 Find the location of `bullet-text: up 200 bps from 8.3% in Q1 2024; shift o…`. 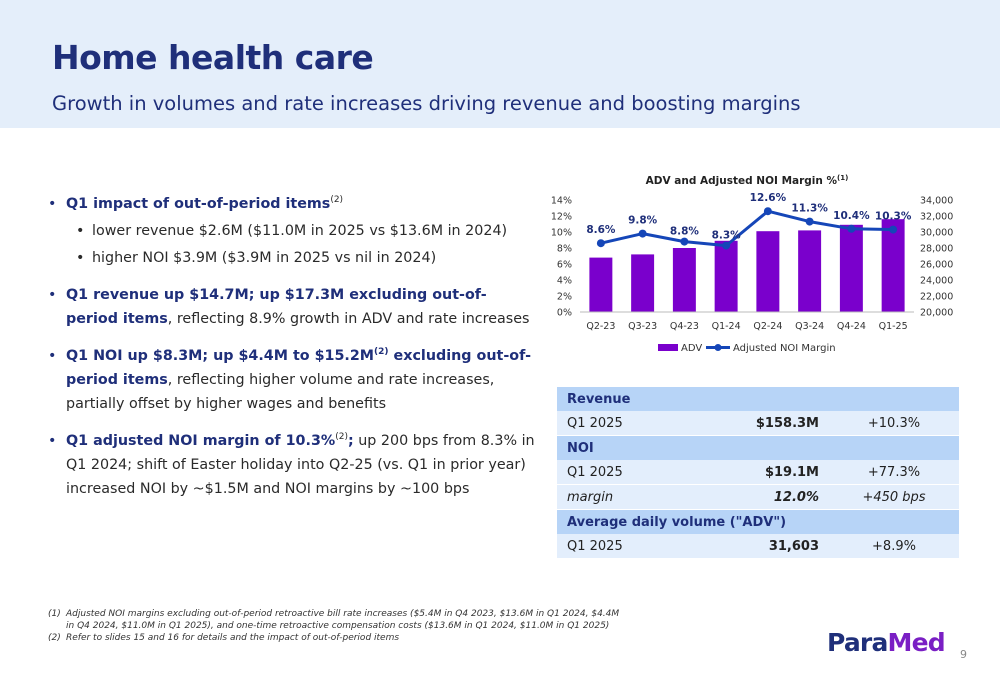

bullet-text: up 200 bps from 8.3% in Q1 2024; shift o… is located at coordinates (300, 465).